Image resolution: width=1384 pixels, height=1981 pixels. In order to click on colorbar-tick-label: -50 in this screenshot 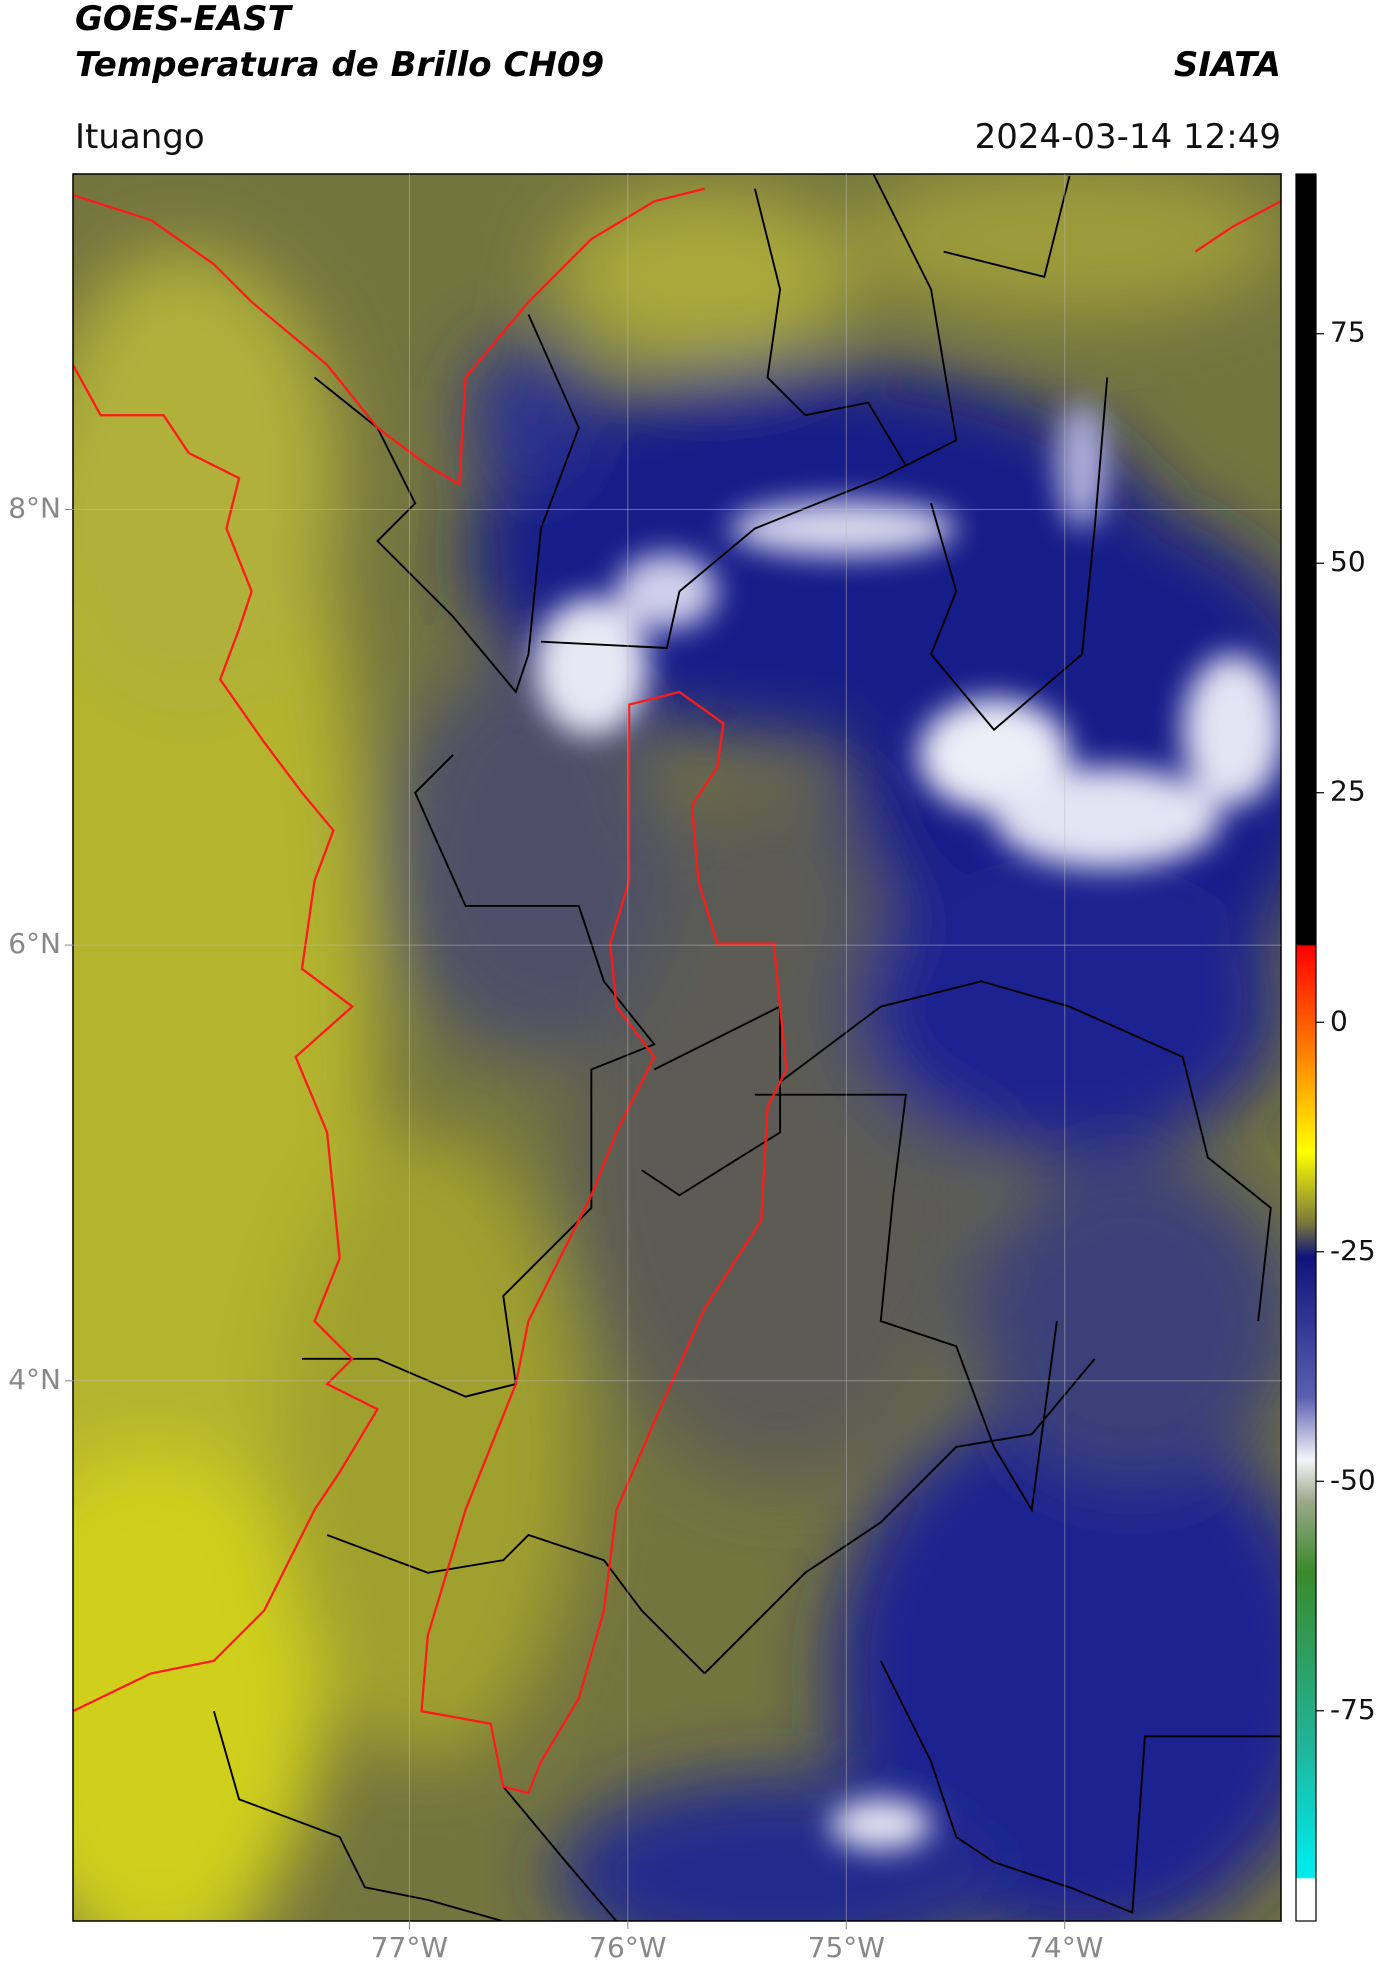, I will do `click(1353, 1479)`.